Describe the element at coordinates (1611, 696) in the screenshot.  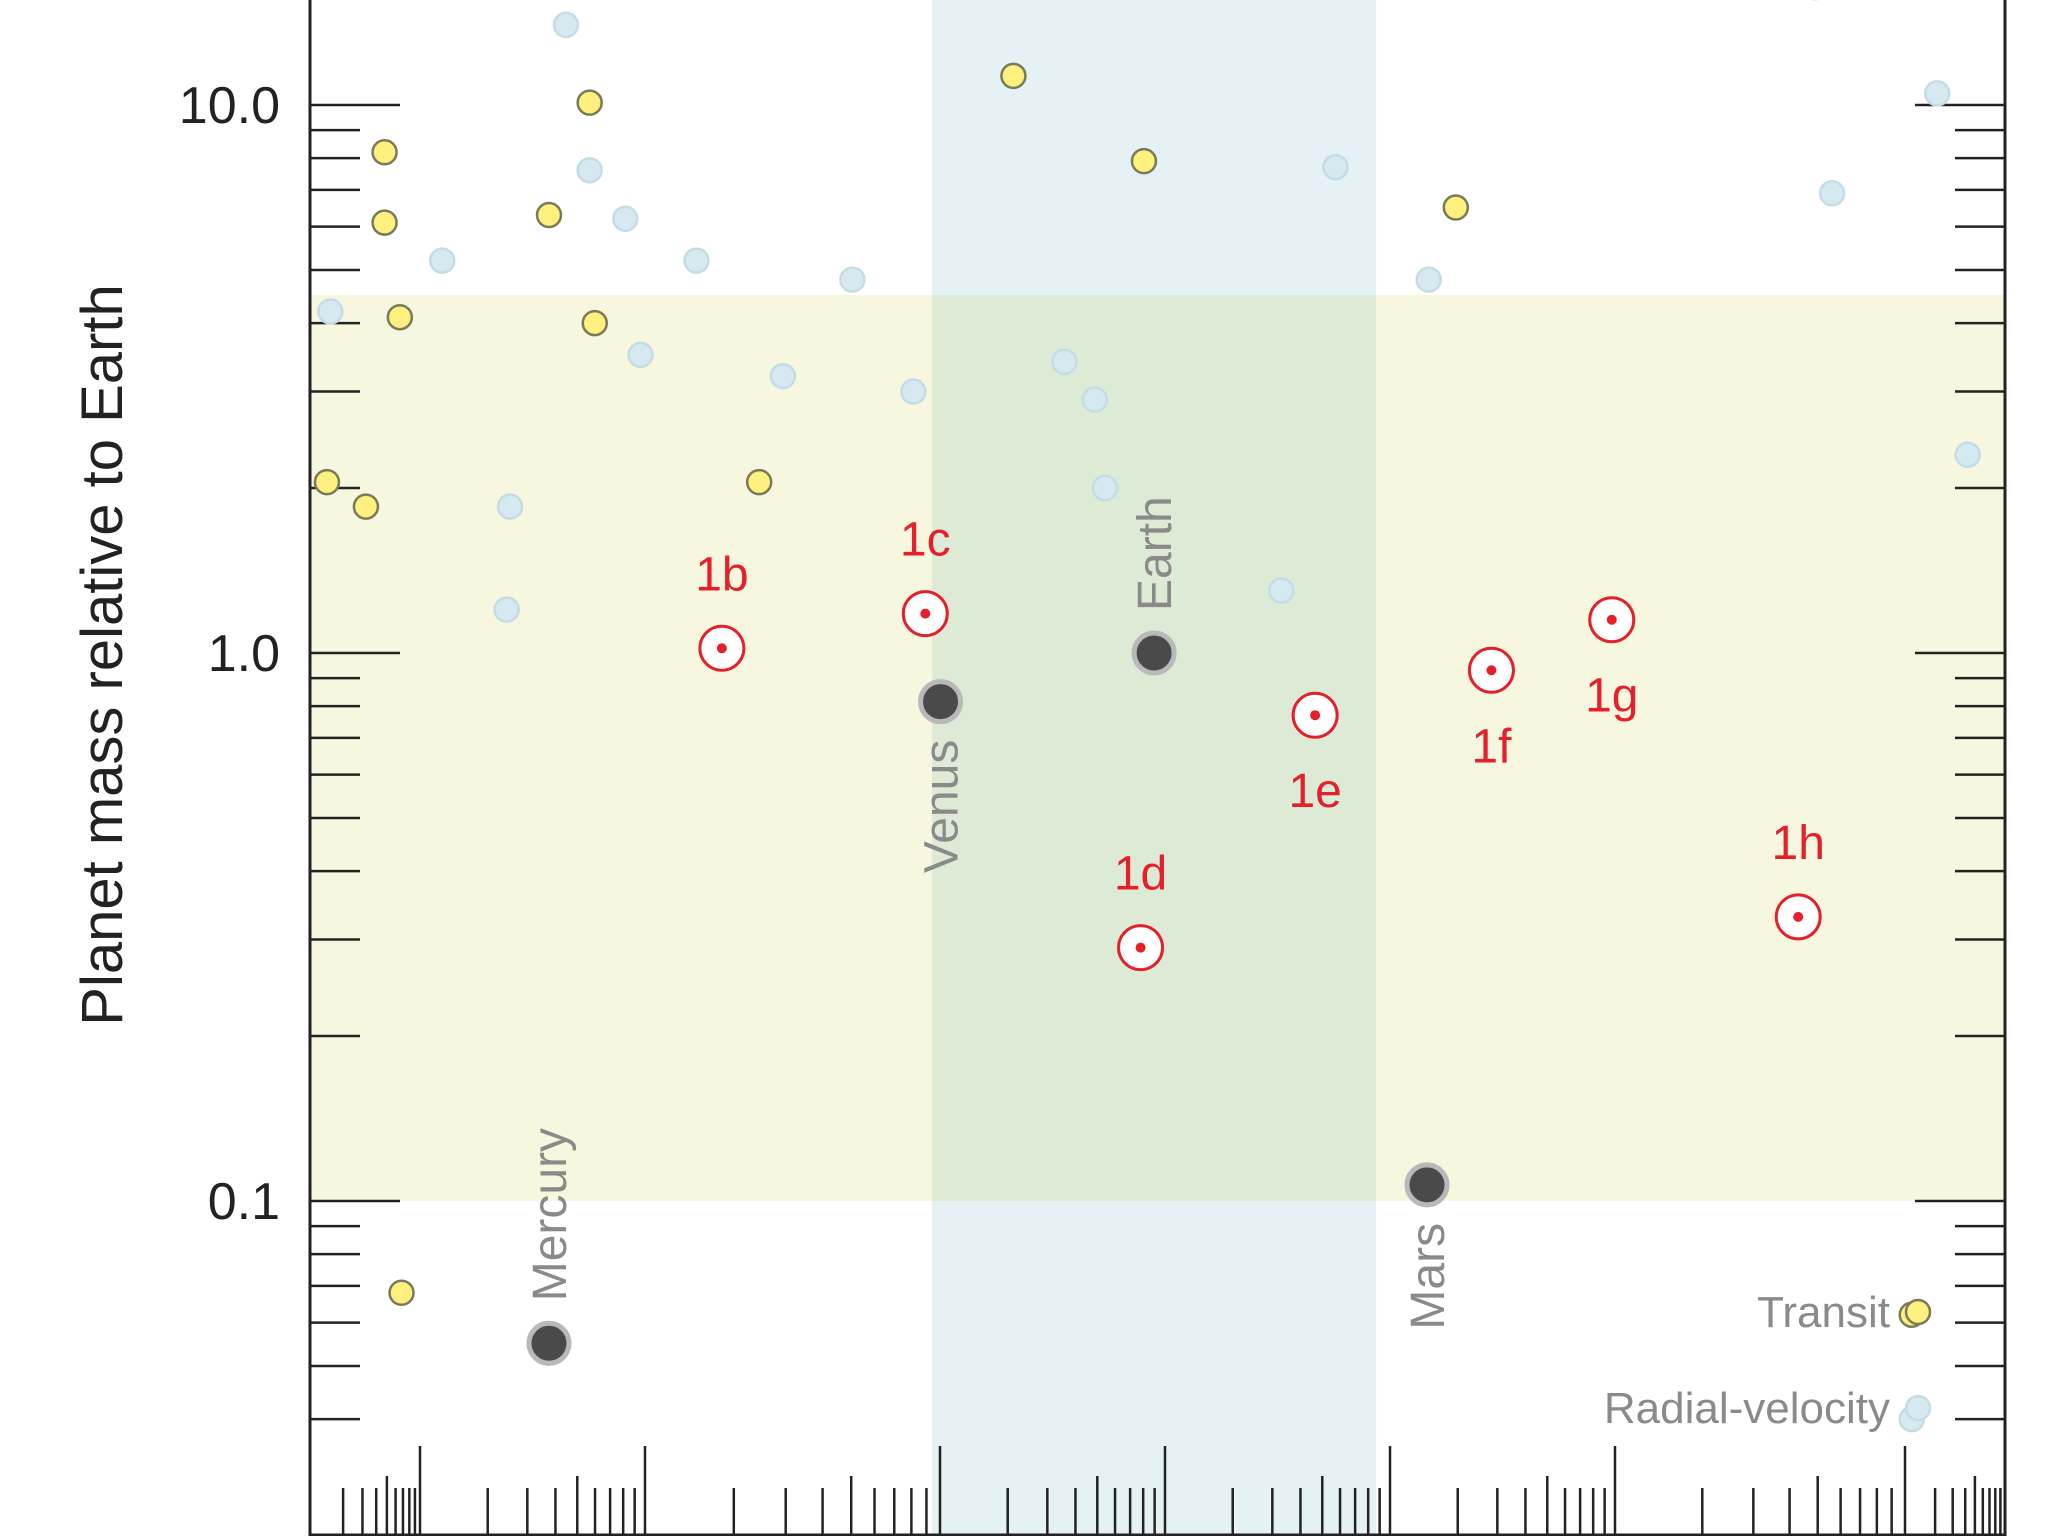
I see `trappist-label-1g: 1g` at that location.